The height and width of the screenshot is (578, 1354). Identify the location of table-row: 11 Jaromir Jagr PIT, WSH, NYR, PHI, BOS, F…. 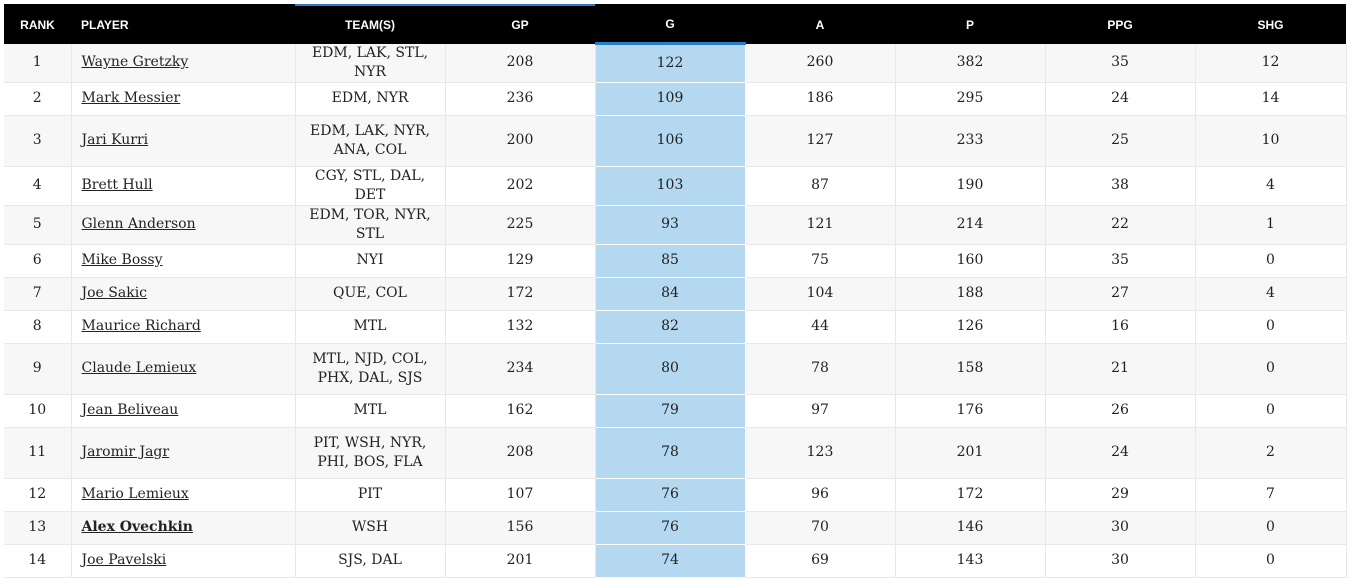
(675, 453).